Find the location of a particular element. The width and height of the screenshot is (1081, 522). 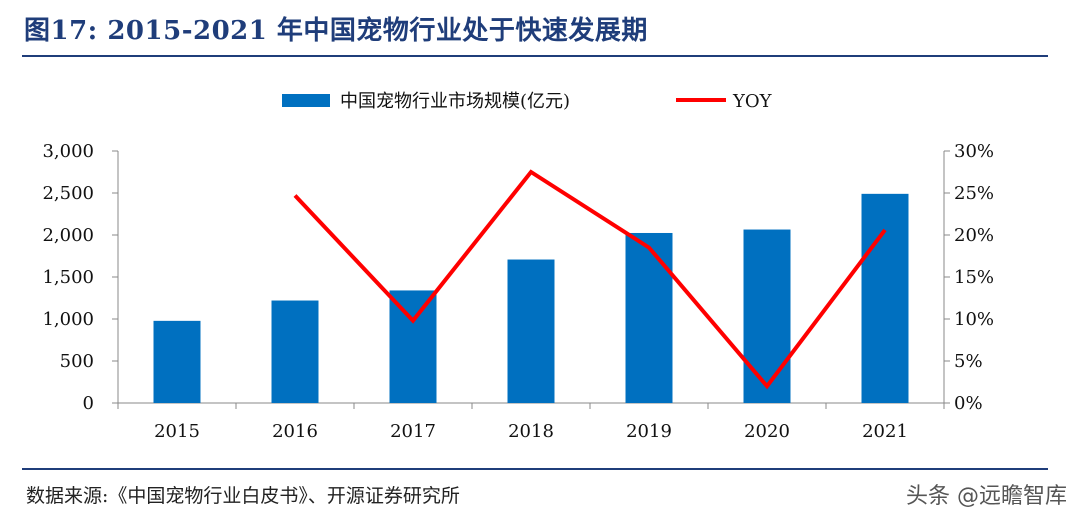

right-tick-label: 15% is located at coordinates (974, 277).